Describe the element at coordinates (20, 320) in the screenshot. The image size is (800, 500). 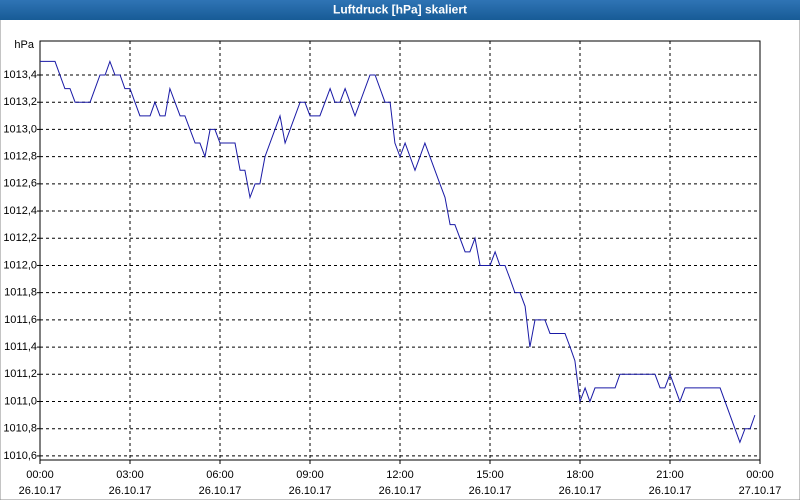
I see `y-tick-label: 1011,6` at that location.